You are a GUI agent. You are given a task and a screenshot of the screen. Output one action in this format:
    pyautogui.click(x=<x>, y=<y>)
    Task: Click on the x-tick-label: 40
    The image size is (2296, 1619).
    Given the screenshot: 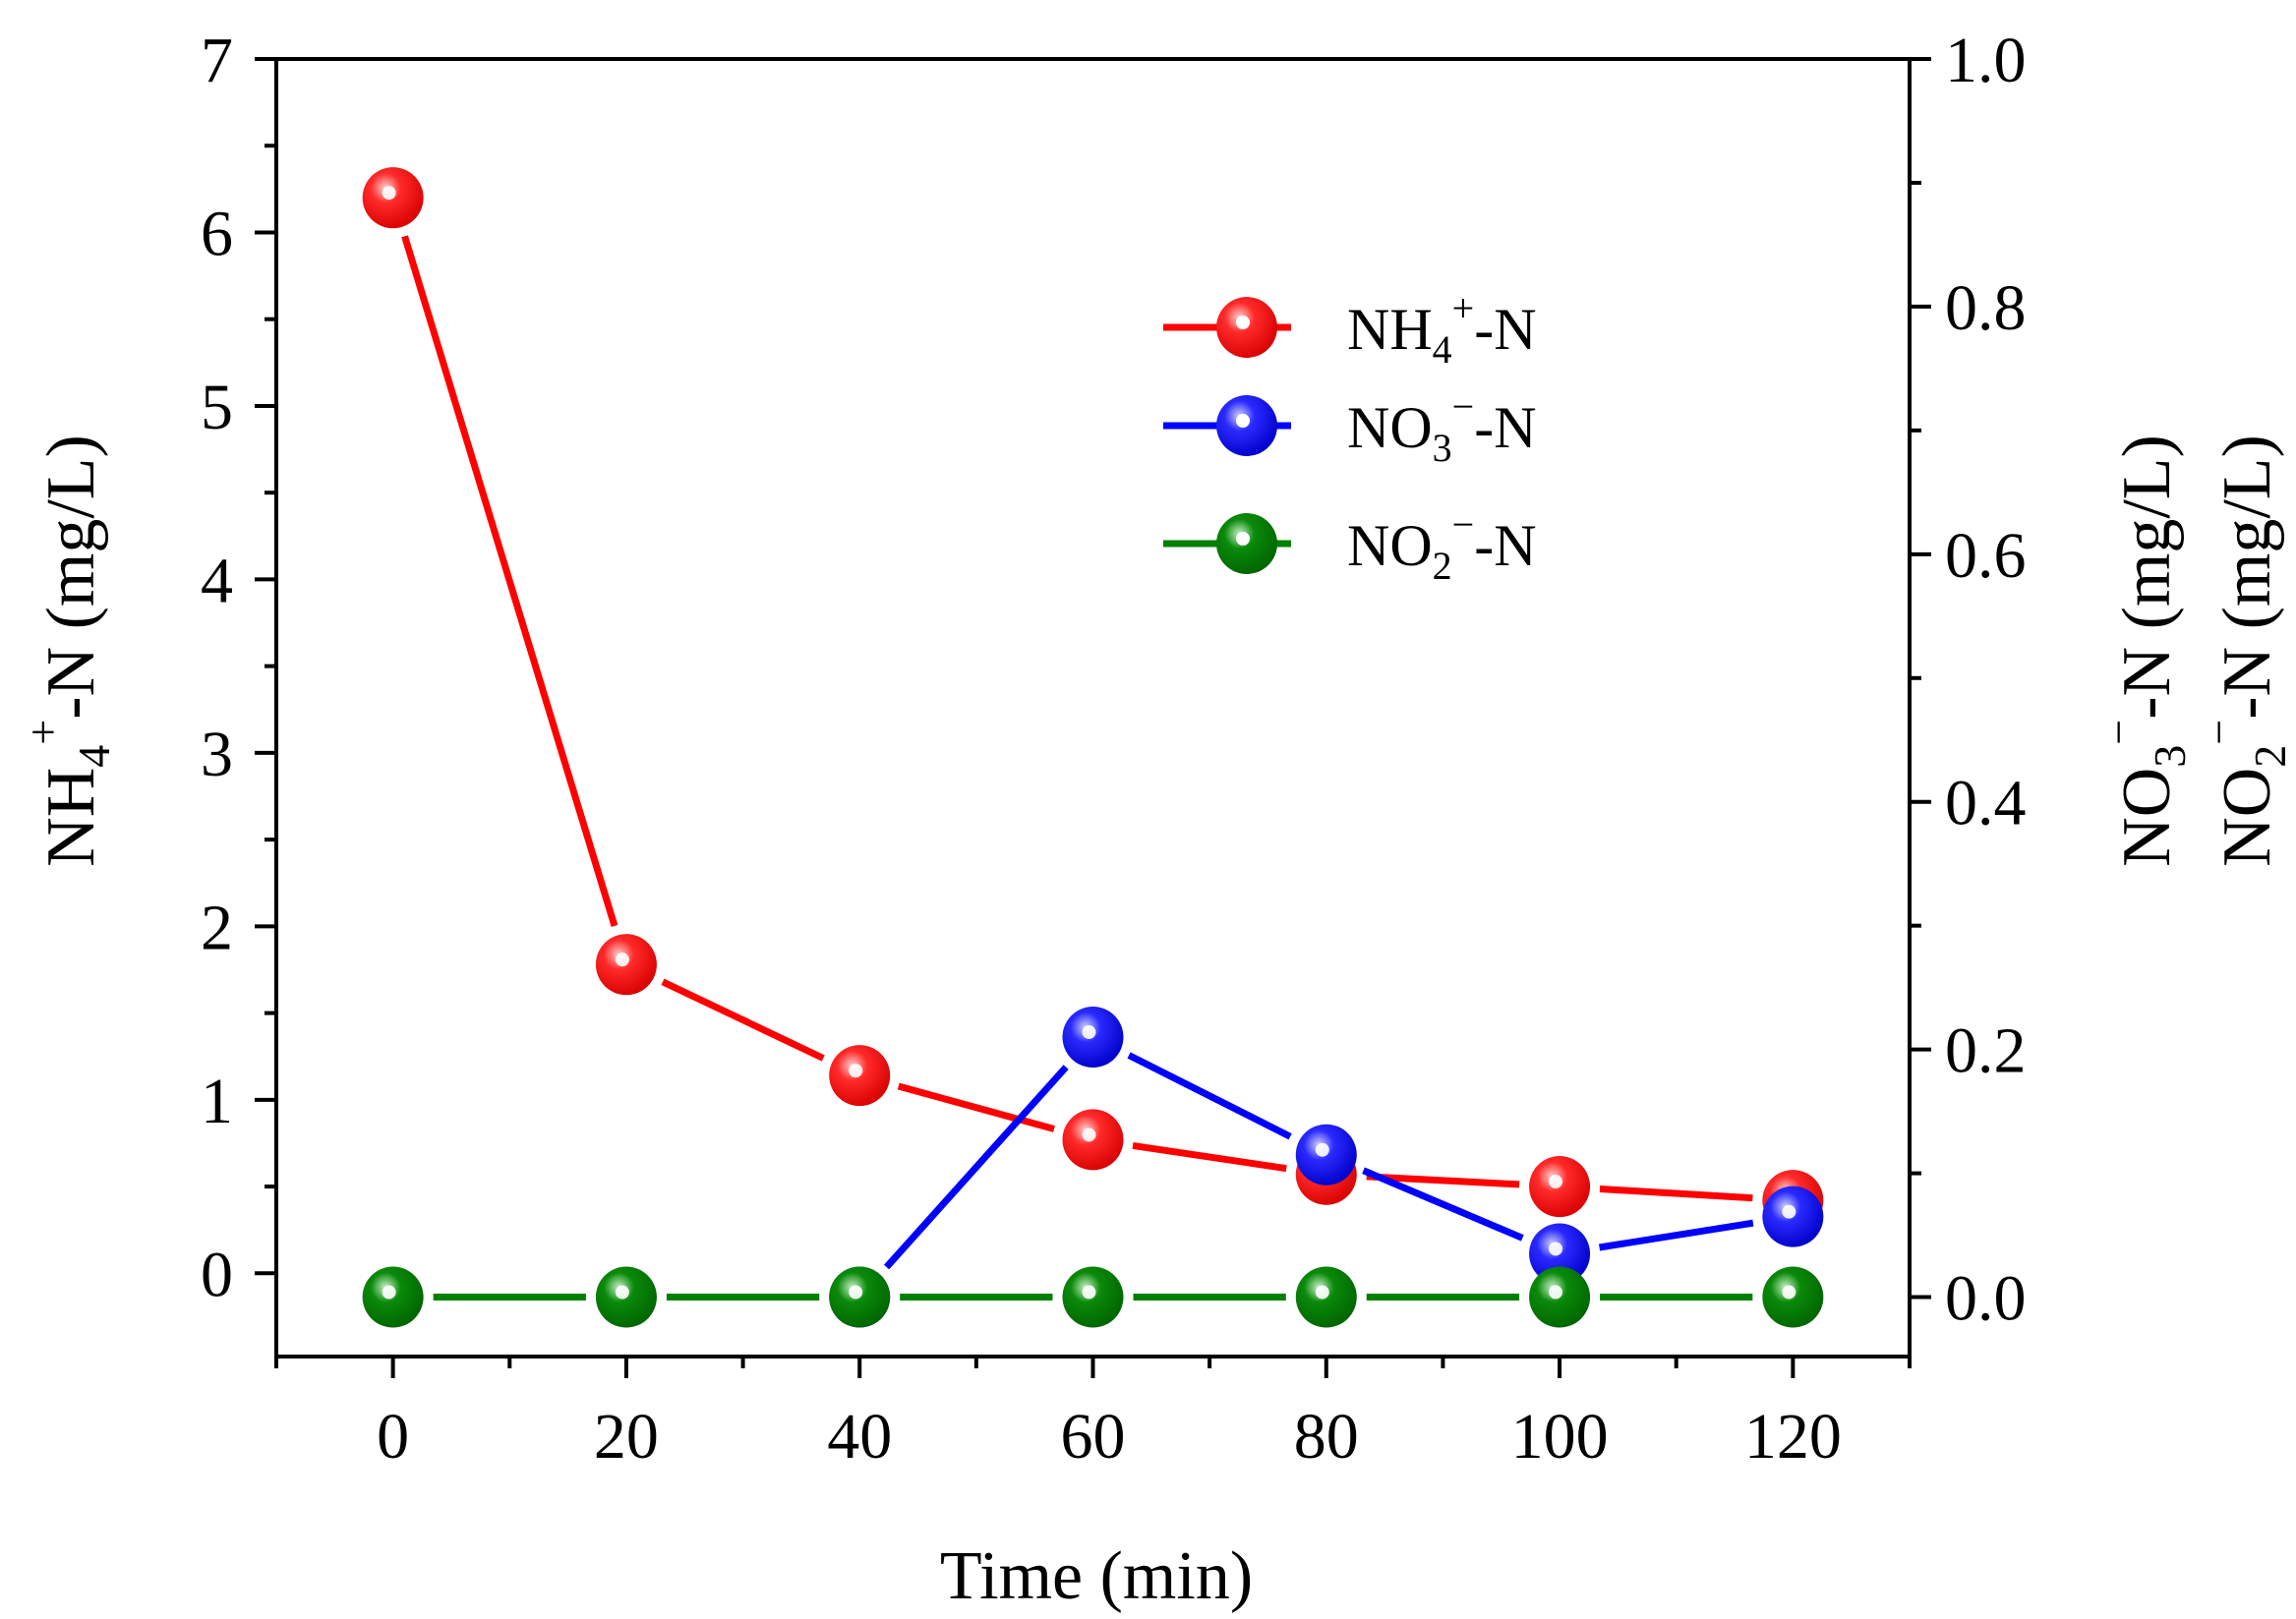 What is the action you would take?
    pyautogui.click(x=859, y=1437)
    